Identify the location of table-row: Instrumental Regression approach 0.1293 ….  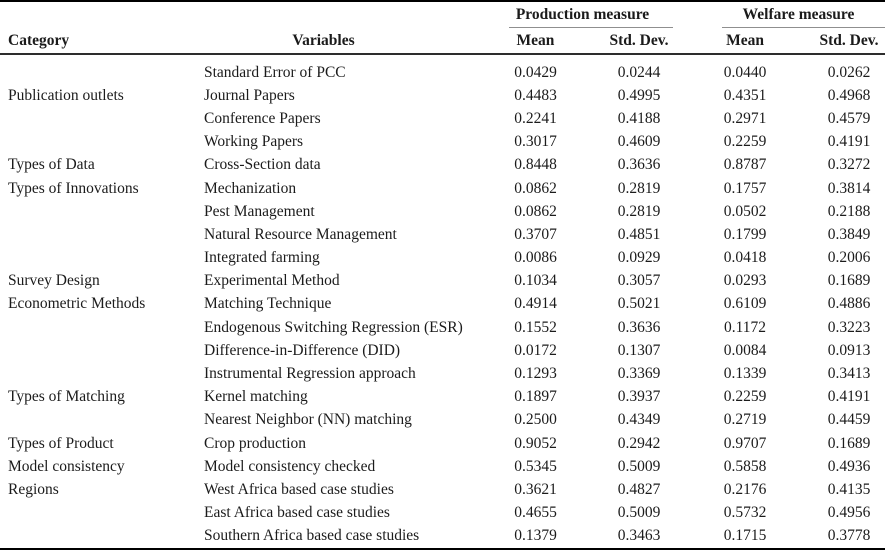
(442, 373).